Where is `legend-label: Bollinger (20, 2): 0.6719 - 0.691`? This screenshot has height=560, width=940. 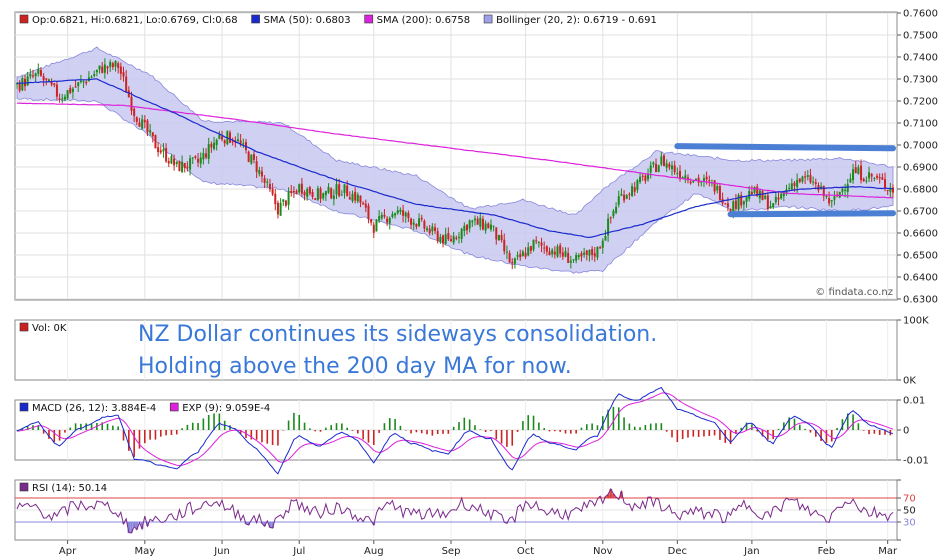 legend-label: Bollinger (20, 2): 0.6719 - 0.691 is located at coordinates (576, 20).